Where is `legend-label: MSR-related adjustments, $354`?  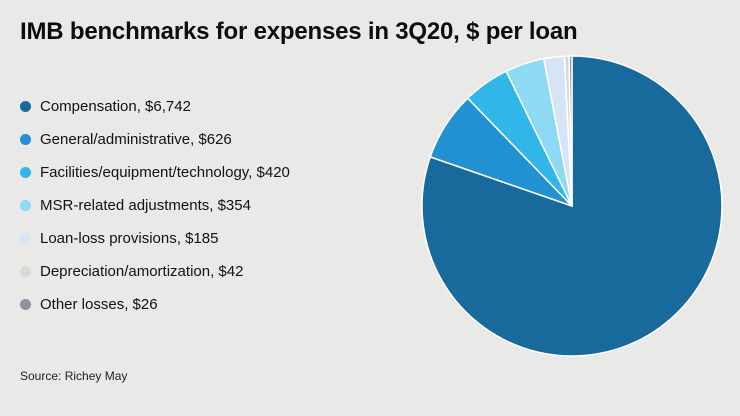 legend-label: MSR-related adjustments, $354 is located at coordinates (145, 205).